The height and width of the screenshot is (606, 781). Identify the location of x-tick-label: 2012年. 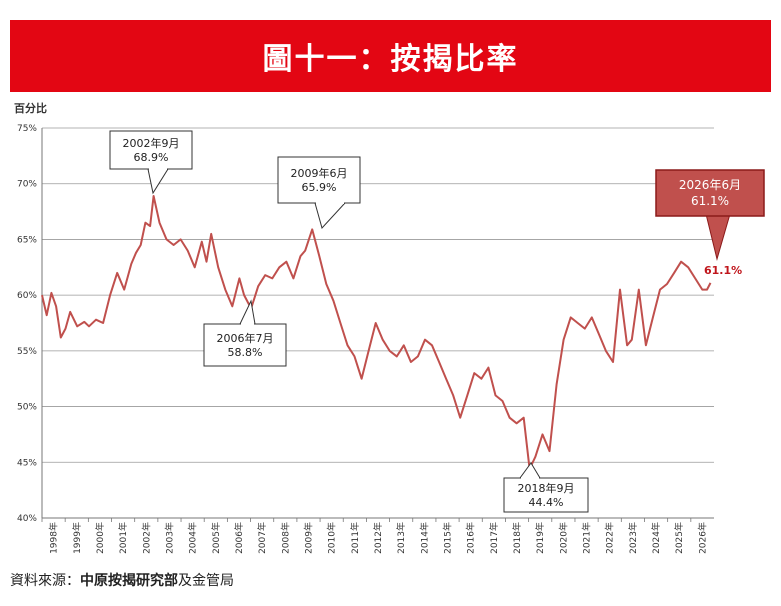
(378, 538).